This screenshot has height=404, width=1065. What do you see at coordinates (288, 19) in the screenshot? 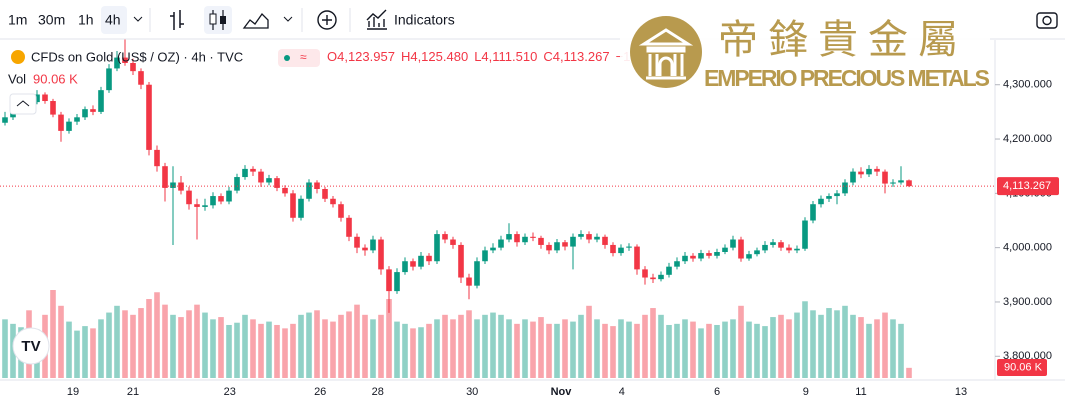
I see `chart-type-dropdown` at bounding box center [288, 19].